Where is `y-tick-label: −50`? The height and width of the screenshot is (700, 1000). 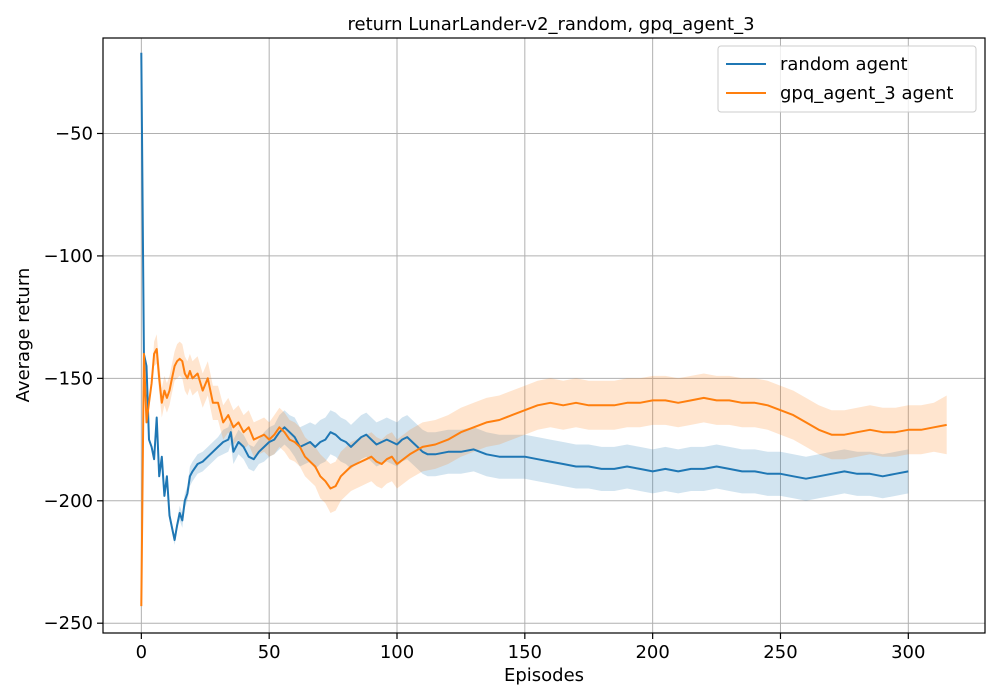
y-tick-label: −50 is located at coordinates (74, 133).